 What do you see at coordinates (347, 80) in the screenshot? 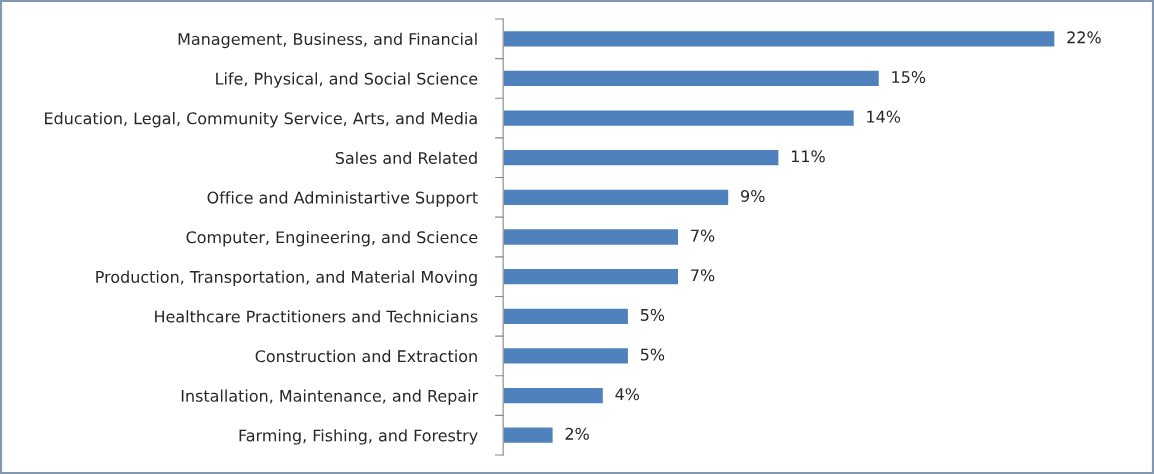
I see `y-tick-label: Life, Physical, and Social Science` at bounding box center [347, 80].